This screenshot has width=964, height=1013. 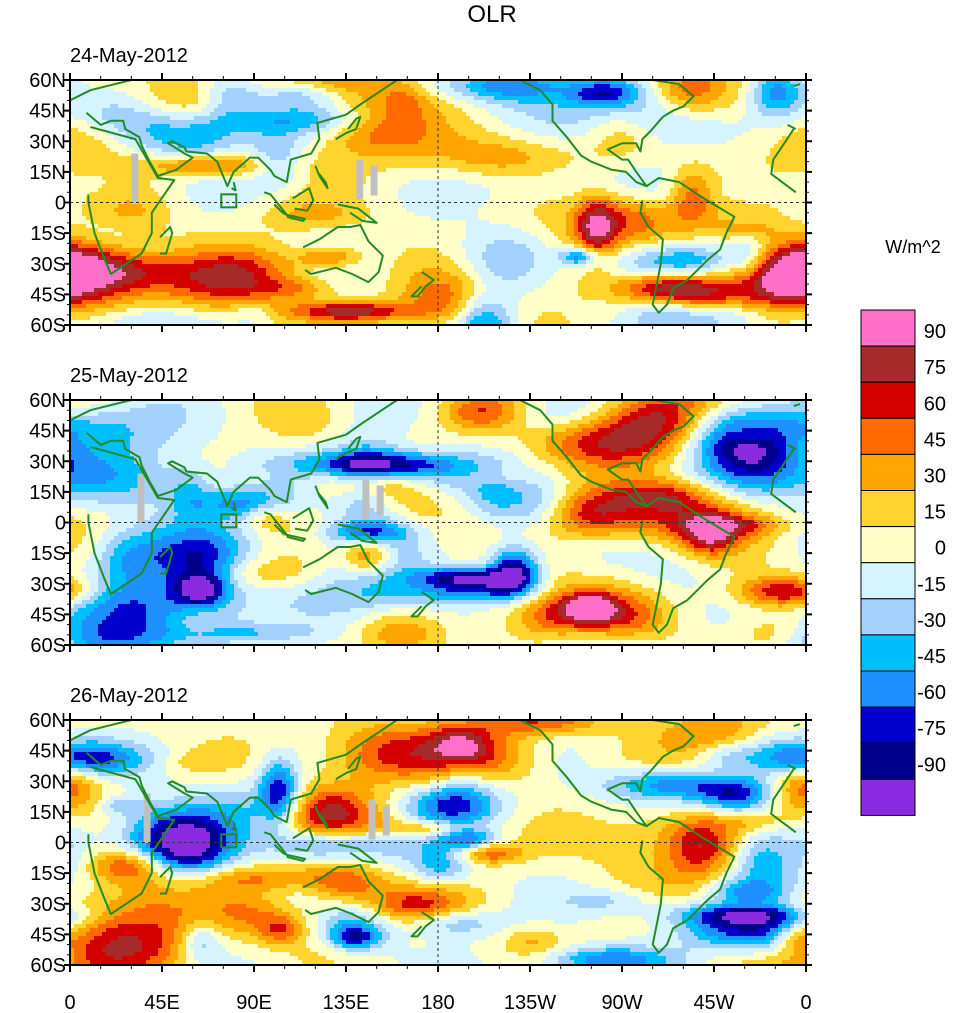 I want to click on colorbar-label: 60, so click(x=935, y=404).